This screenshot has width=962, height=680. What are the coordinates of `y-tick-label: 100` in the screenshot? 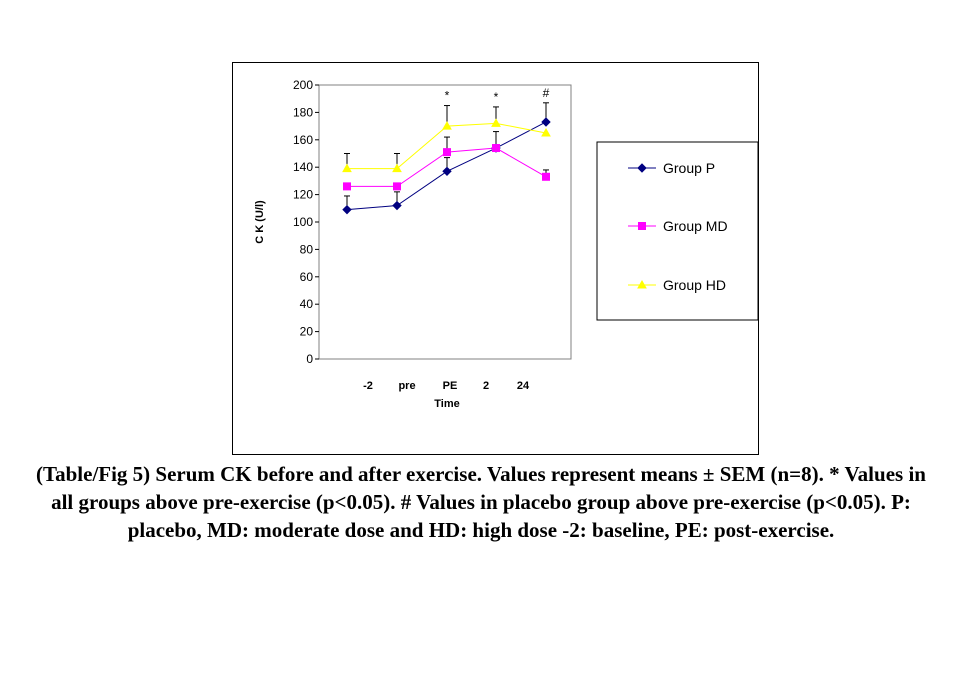 It's located at (303, 222).